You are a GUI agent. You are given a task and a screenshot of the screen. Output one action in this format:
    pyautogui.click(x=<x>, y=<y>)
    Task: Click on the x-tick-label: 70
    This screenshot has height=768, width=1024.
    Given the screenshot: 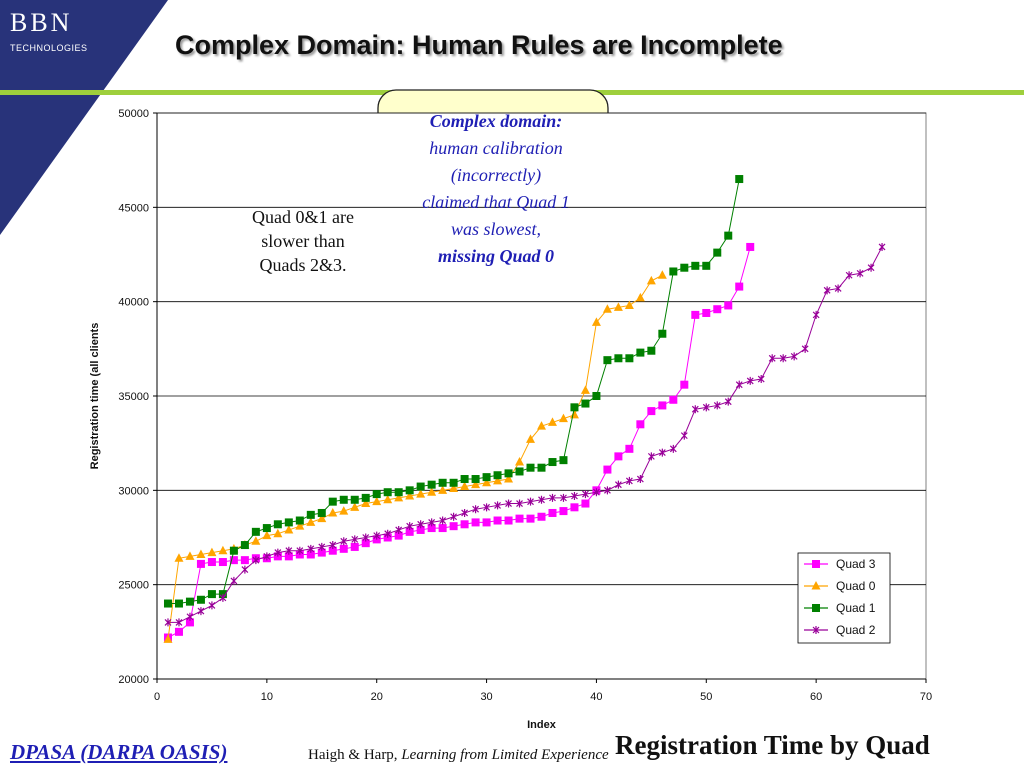 What is the action you would take?
    pyautogui.click(x=926, y=697)
    